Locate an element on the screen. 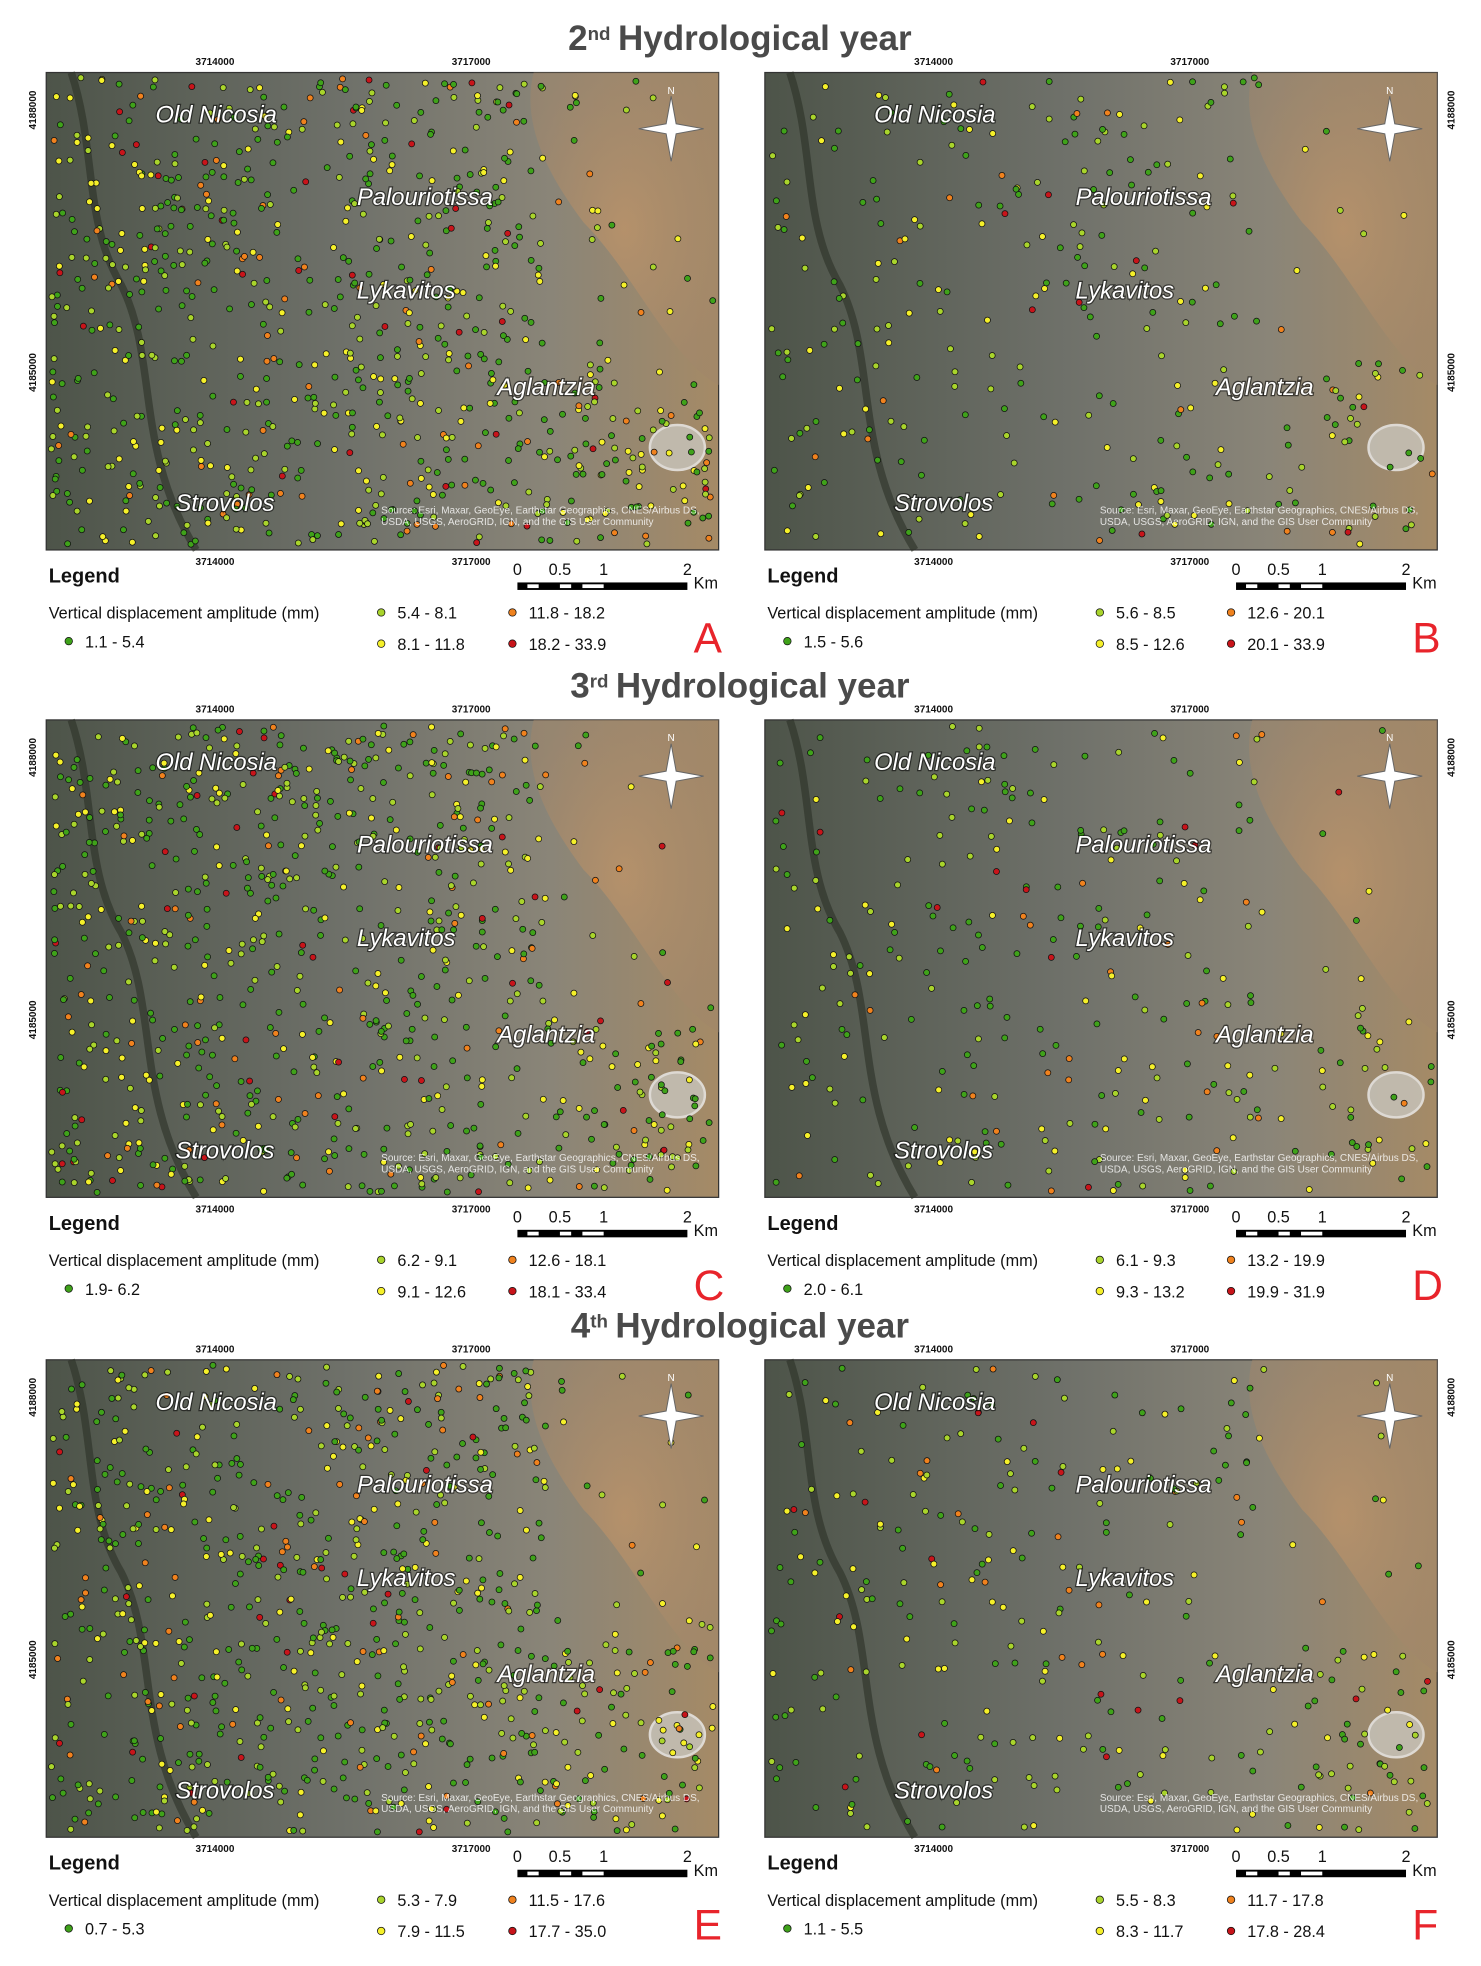 This screenshot has height=1966, width=1481. panel-letter: B is located at coordinates (1426, 638).